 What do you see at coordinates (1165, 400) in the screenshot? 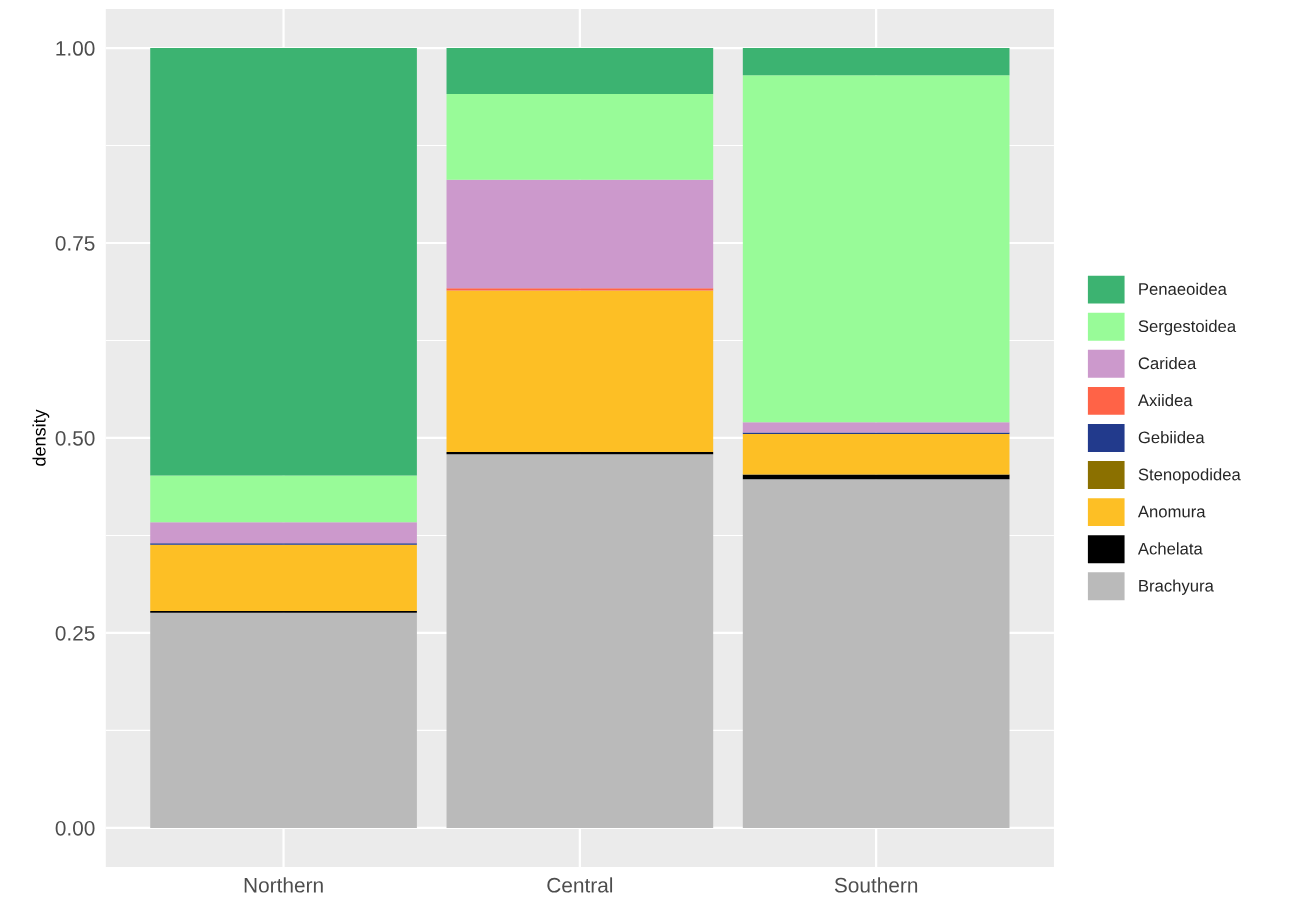
I see `legend-label: Axiidea` at bounding box center [1165, 400].